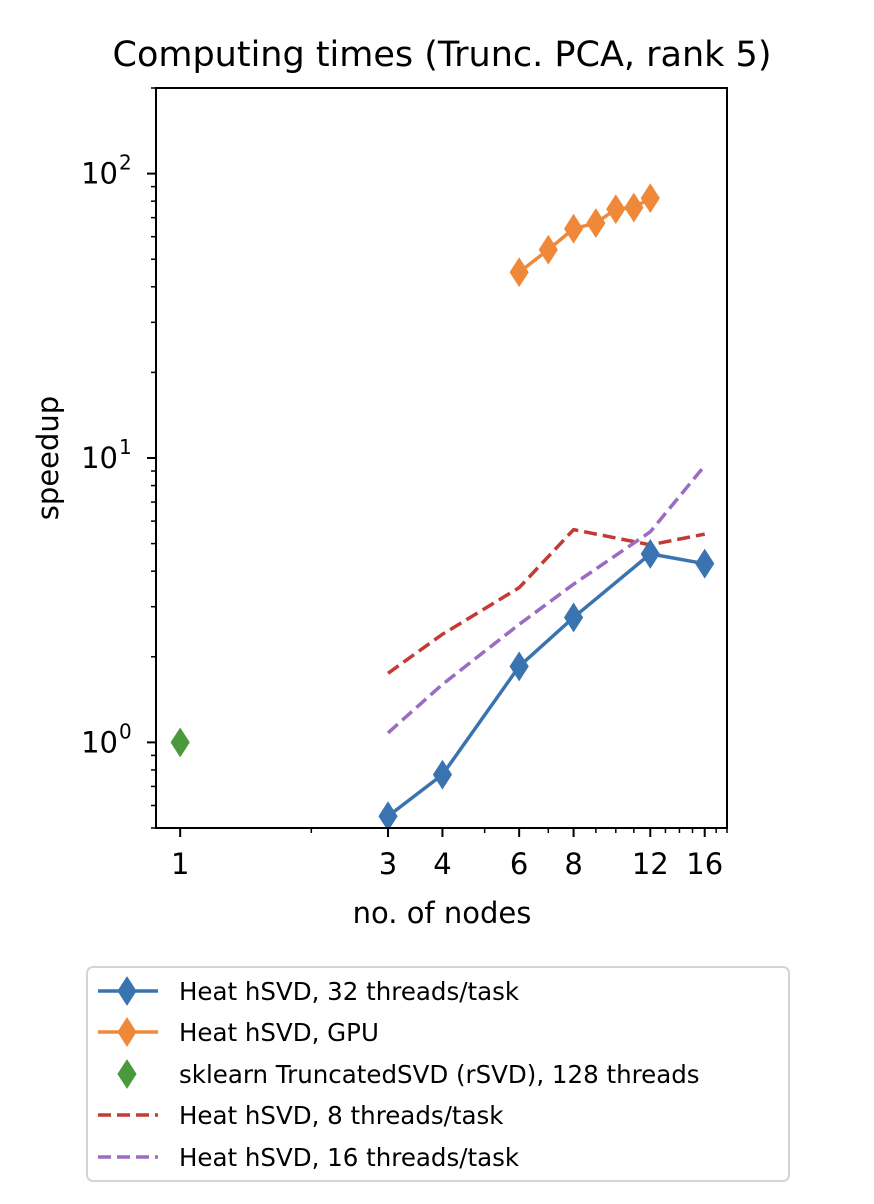 This screenshot has width=874, height=1204. Describe the element at coordinates (388, 864) in the screenshot. I see `x-tick-label: 3` at that location.